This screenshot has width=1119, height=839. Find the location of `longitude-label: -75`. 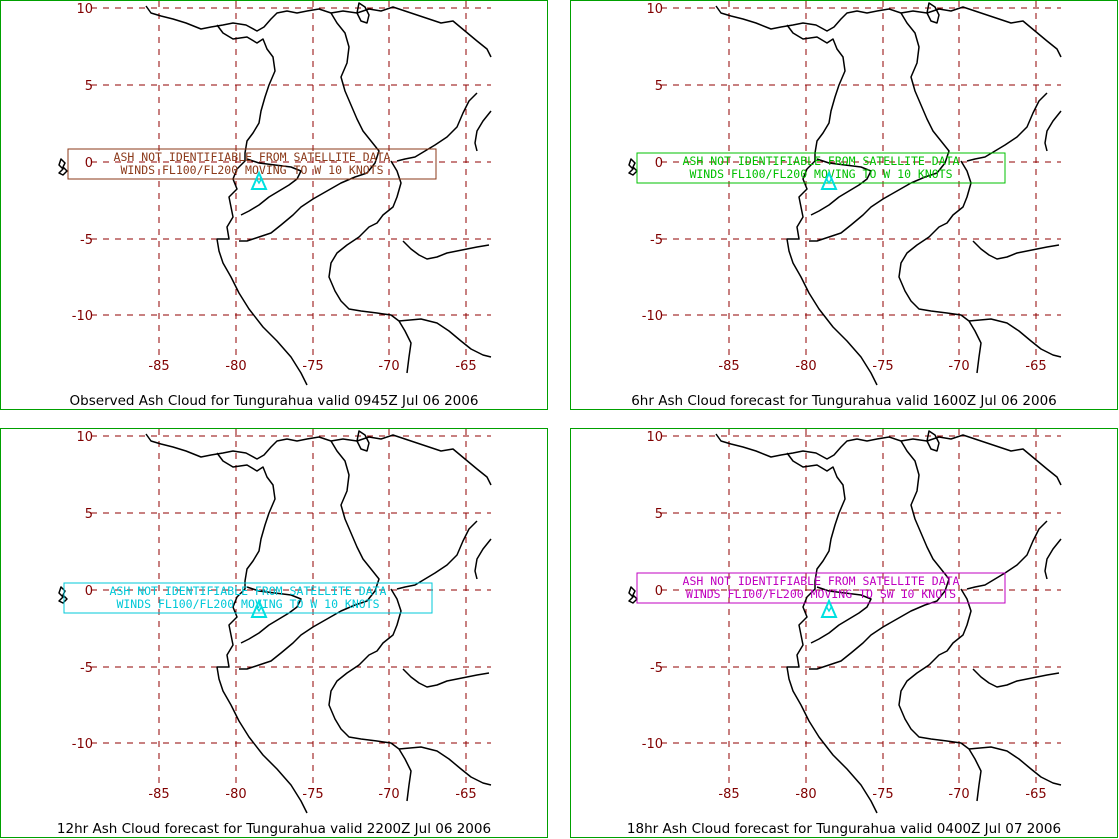

longitude-label: -75 is located at coordinates (312, 366).